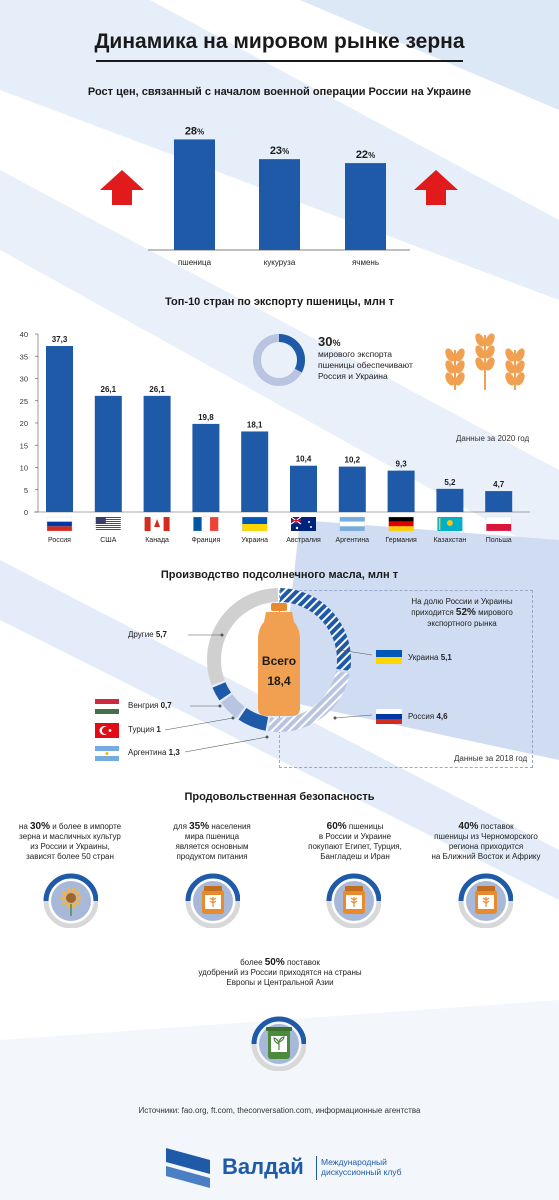 The height and width of the screenshot is (1200, 559). I want to click on export-value-label-6: 10,4, so click(304, 459).